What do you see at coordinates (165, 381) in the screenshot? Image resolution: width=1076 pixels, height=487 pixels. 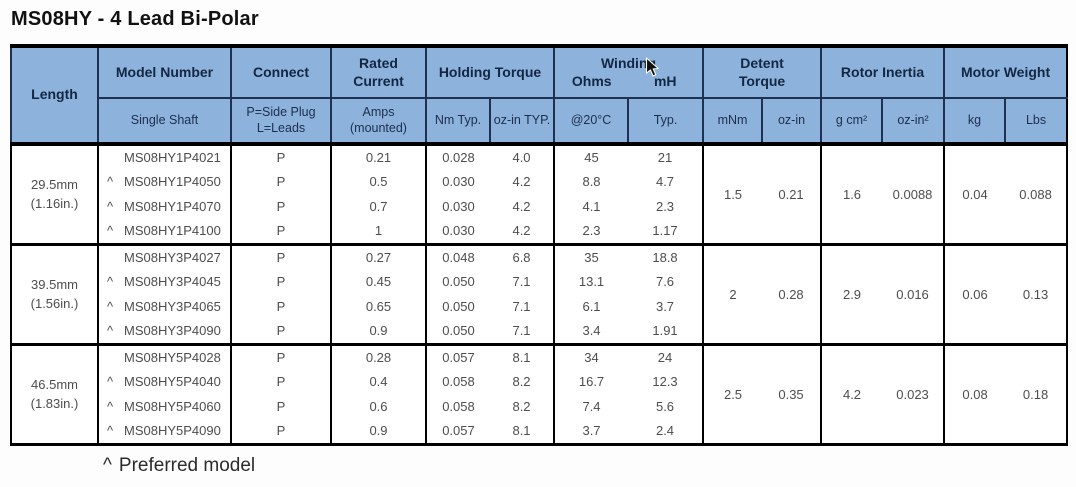 I see `model-cell: ^ MS08HY5P4040` at bounding box center [165, 381].